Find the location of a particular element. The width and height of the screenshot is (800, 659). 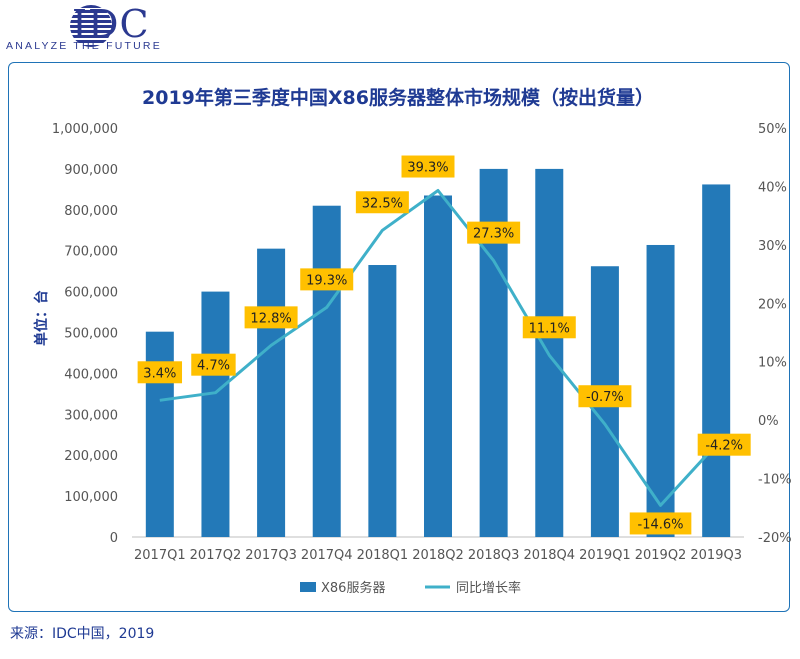

x-tick-label: 2018Q2 is located at coordinates (438, 555).